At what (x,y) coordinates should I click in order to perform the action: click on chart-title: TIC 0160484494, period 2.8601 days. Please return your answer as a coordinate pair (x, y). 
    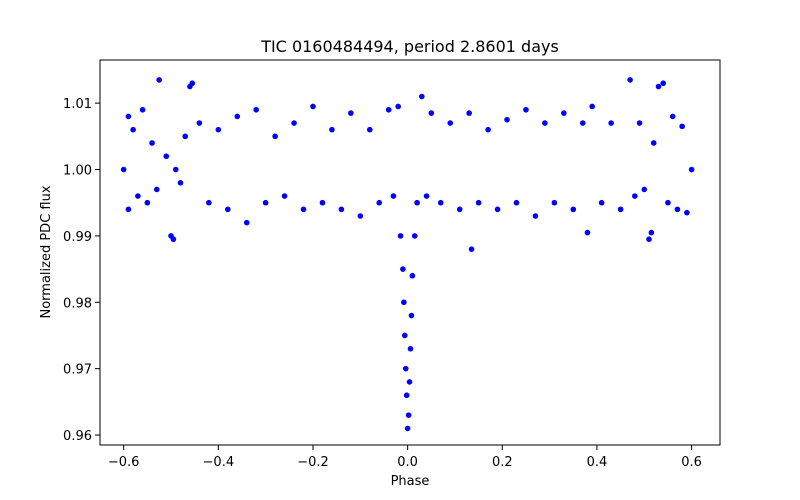
    Looking at the image, I should click on (409, 46).